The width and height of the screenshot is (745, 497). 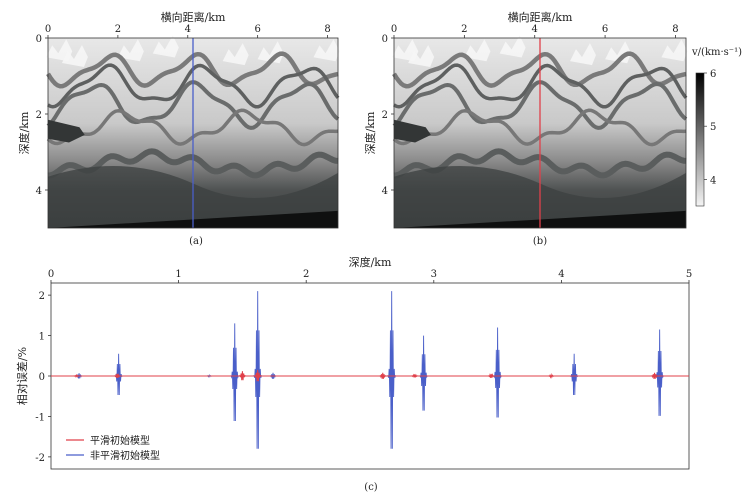 What do you see at coordinates (40, 458) in the screenshot?
I see `y-tick-label: -2` at bounding box center [40, 458].